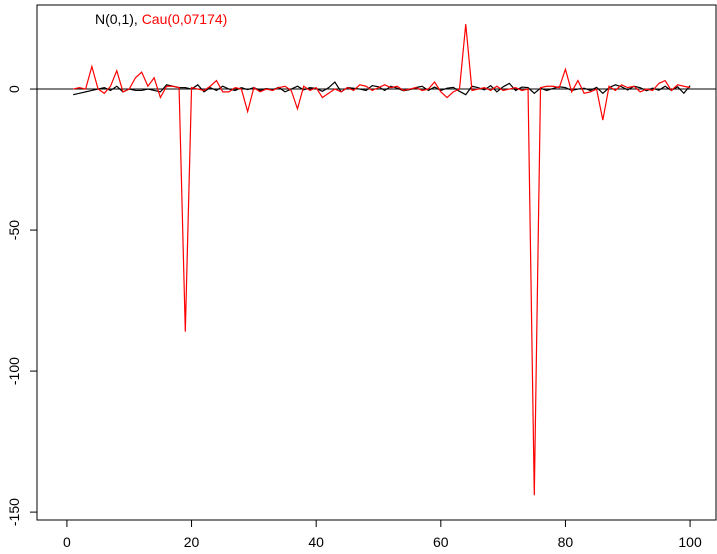 The width and height of the screenshot is (717, 554). I want to click on y-tick-label: 0, so click(14, 89).